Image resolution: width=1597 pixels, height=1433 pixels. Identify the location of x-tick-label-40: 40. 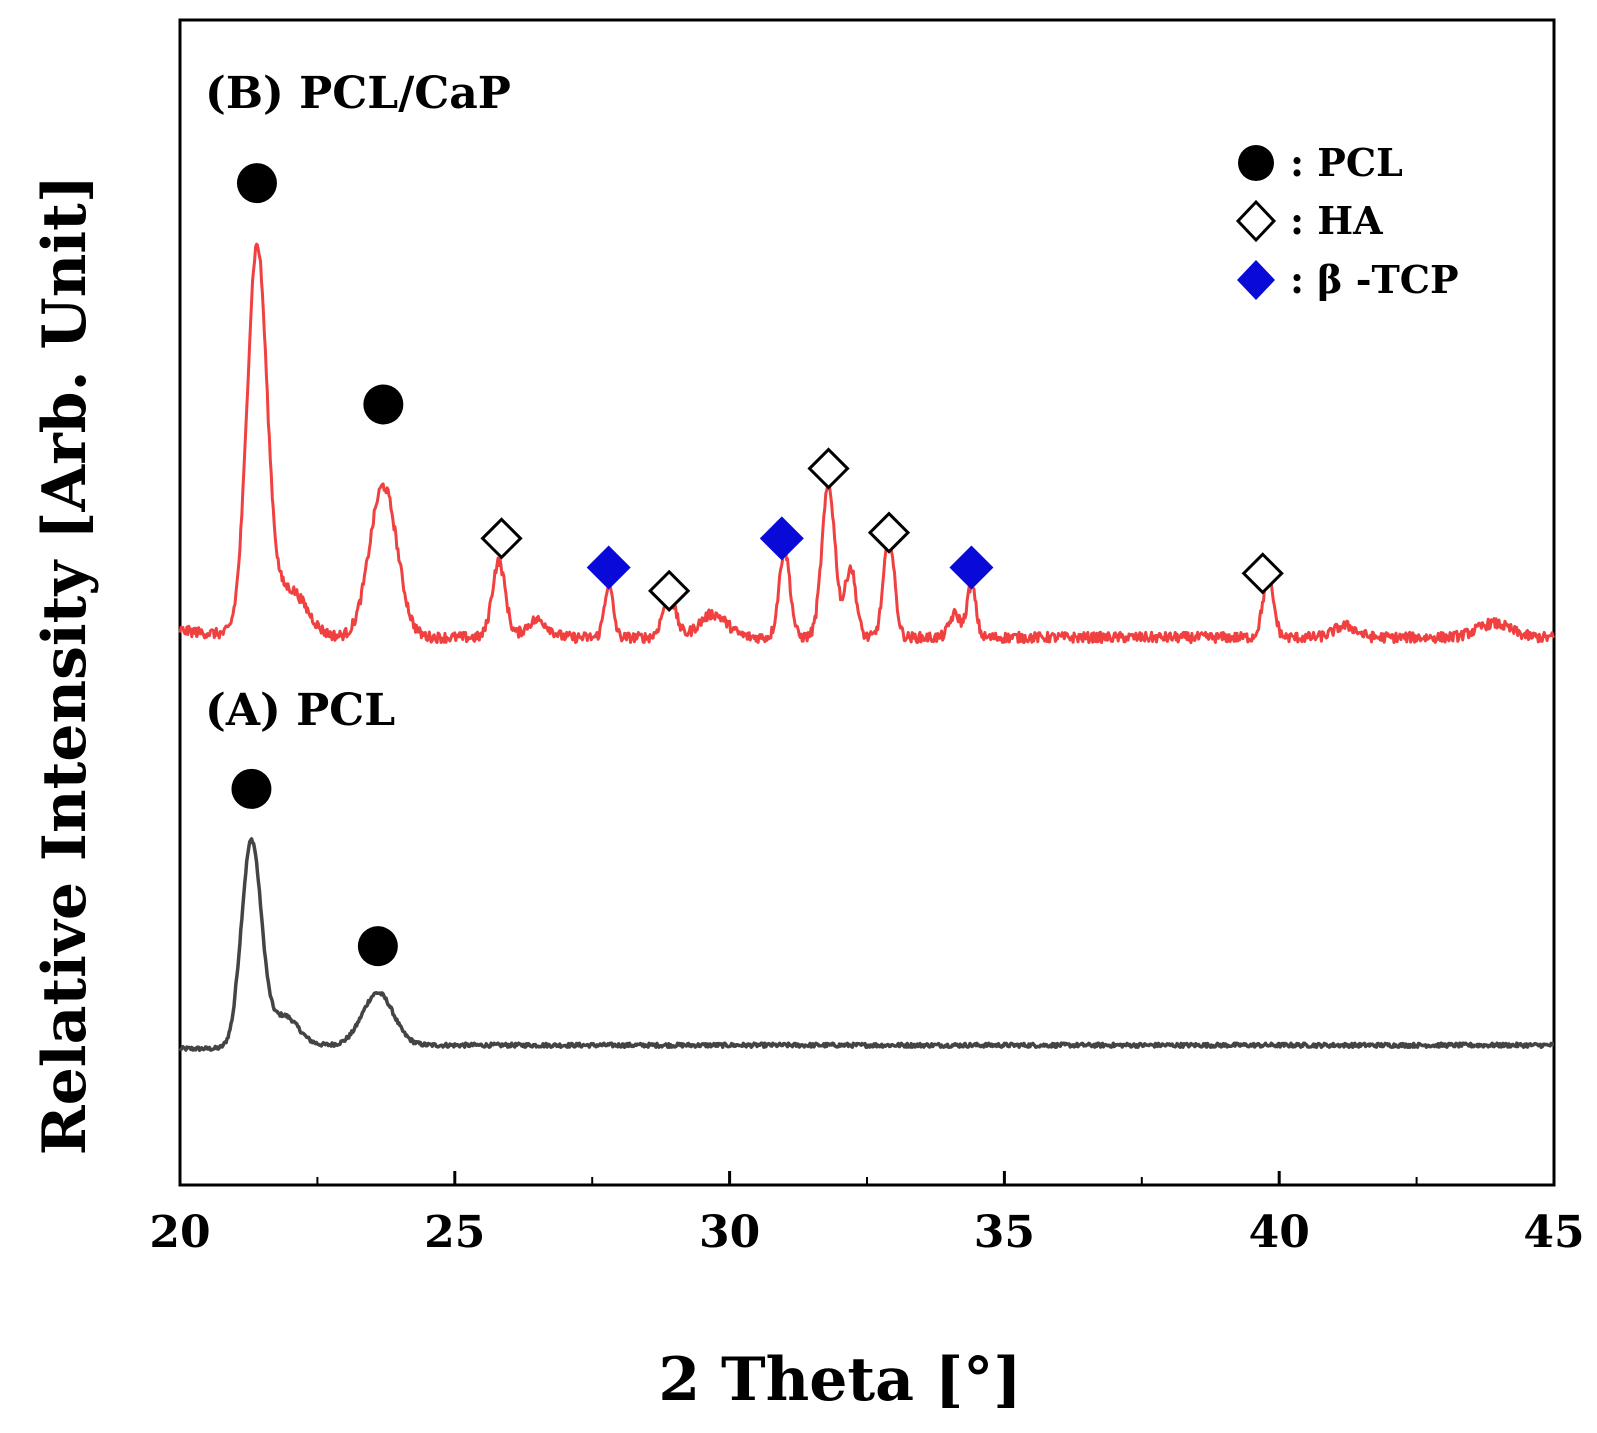
(1279, 1232).